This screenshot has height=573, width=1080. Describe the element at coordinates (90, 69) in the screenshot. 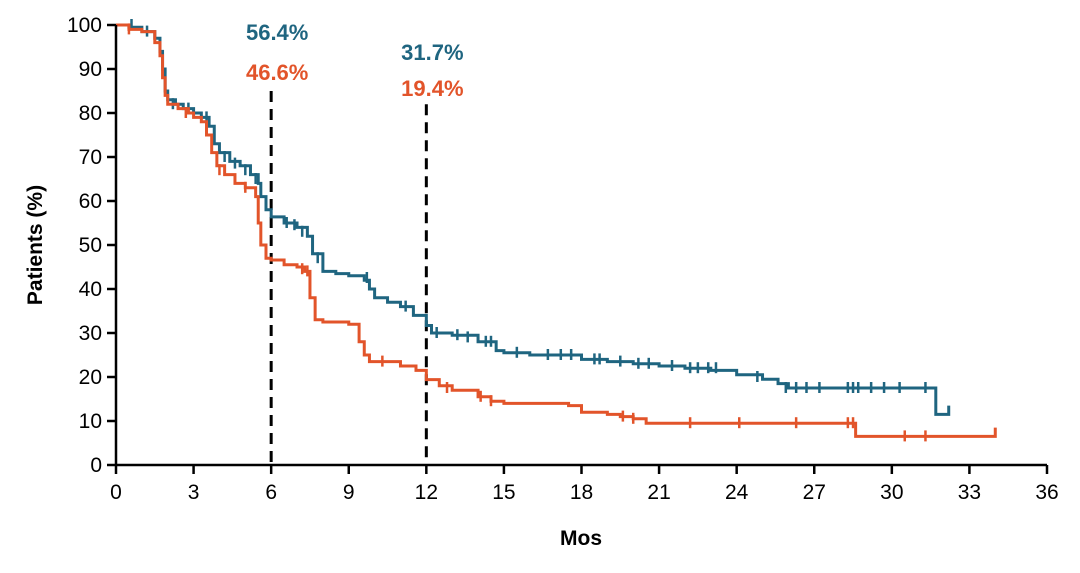

I see `y-tick-label: 90` at that location.